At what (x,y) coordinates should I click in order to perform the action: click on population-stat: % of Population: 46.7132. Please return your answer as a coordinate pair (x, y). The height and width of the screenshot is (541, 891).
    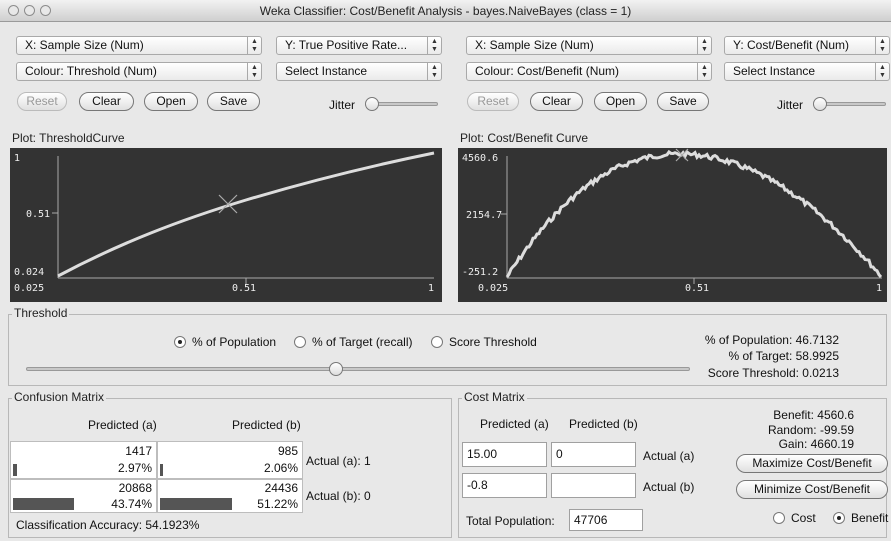
    Looking at the image, I should click on (771, 340).